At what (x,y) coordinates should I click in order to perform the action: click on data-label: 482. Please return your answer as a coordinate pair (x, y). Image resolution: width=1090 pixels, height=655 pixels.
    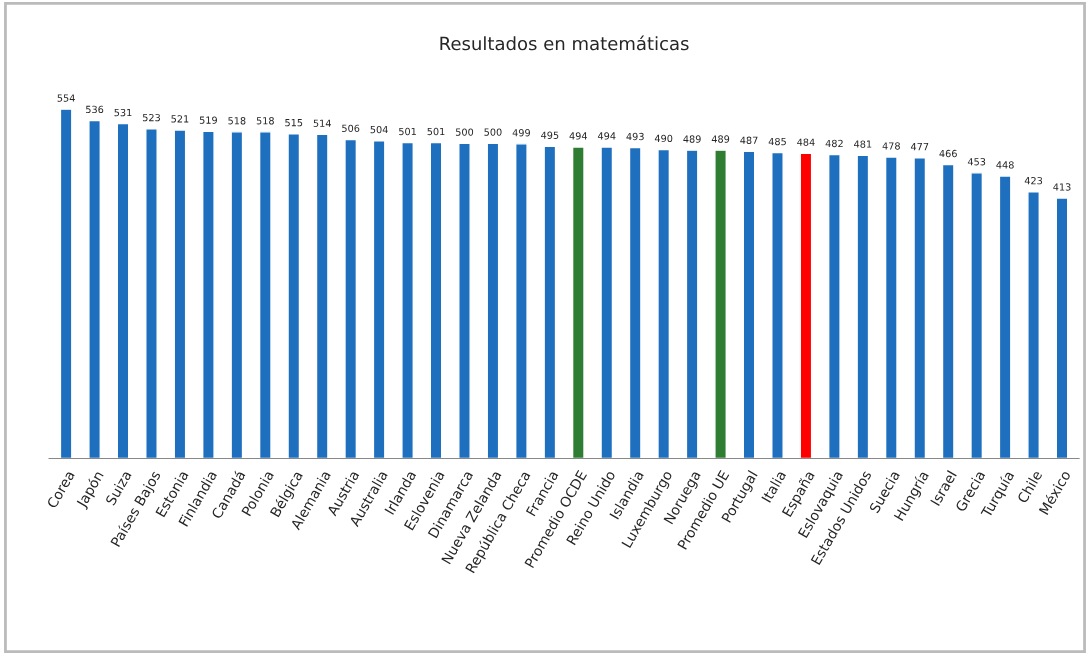
    Looking at the image, I should click on (834, 143).